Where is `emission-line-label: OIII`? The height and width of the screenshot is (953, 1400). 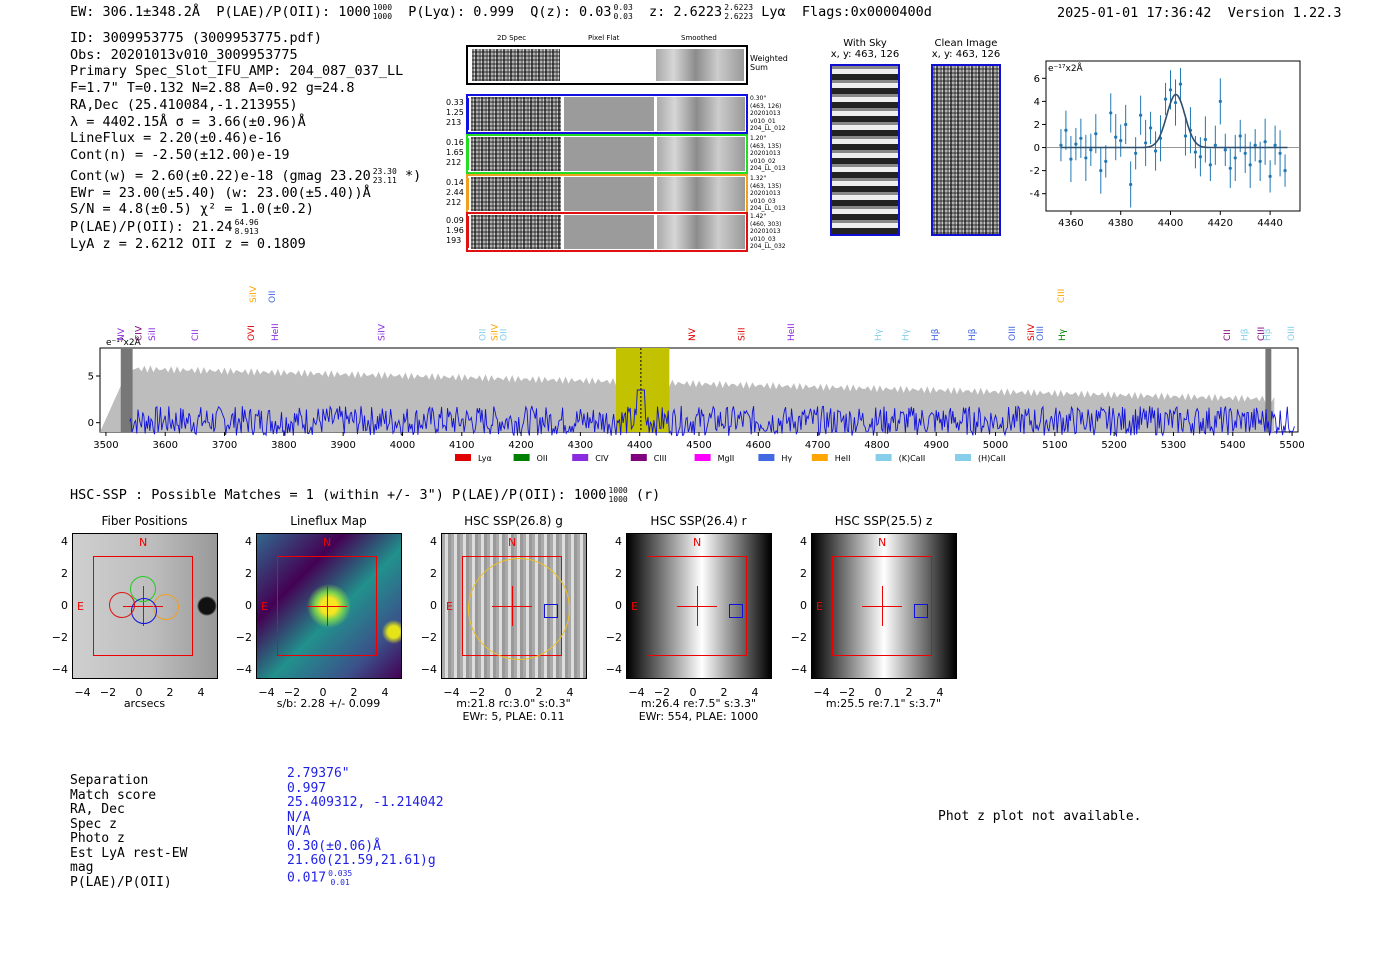
emission-line-label: OIII is located at coordinates (1041, 333).